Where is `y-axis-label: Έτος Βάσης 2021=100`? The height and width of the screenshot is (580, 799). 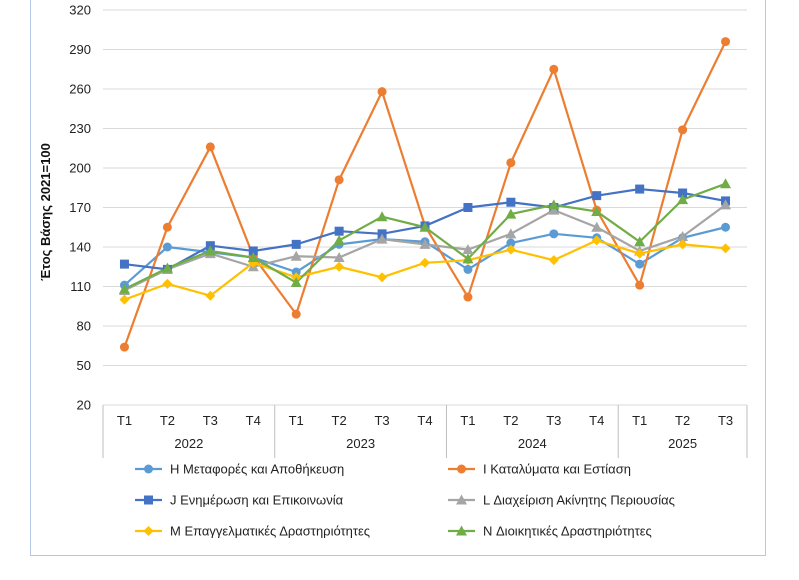
y-axis-label: Έτος Βάσης 2021=100 is located at coordinates (45, 212).